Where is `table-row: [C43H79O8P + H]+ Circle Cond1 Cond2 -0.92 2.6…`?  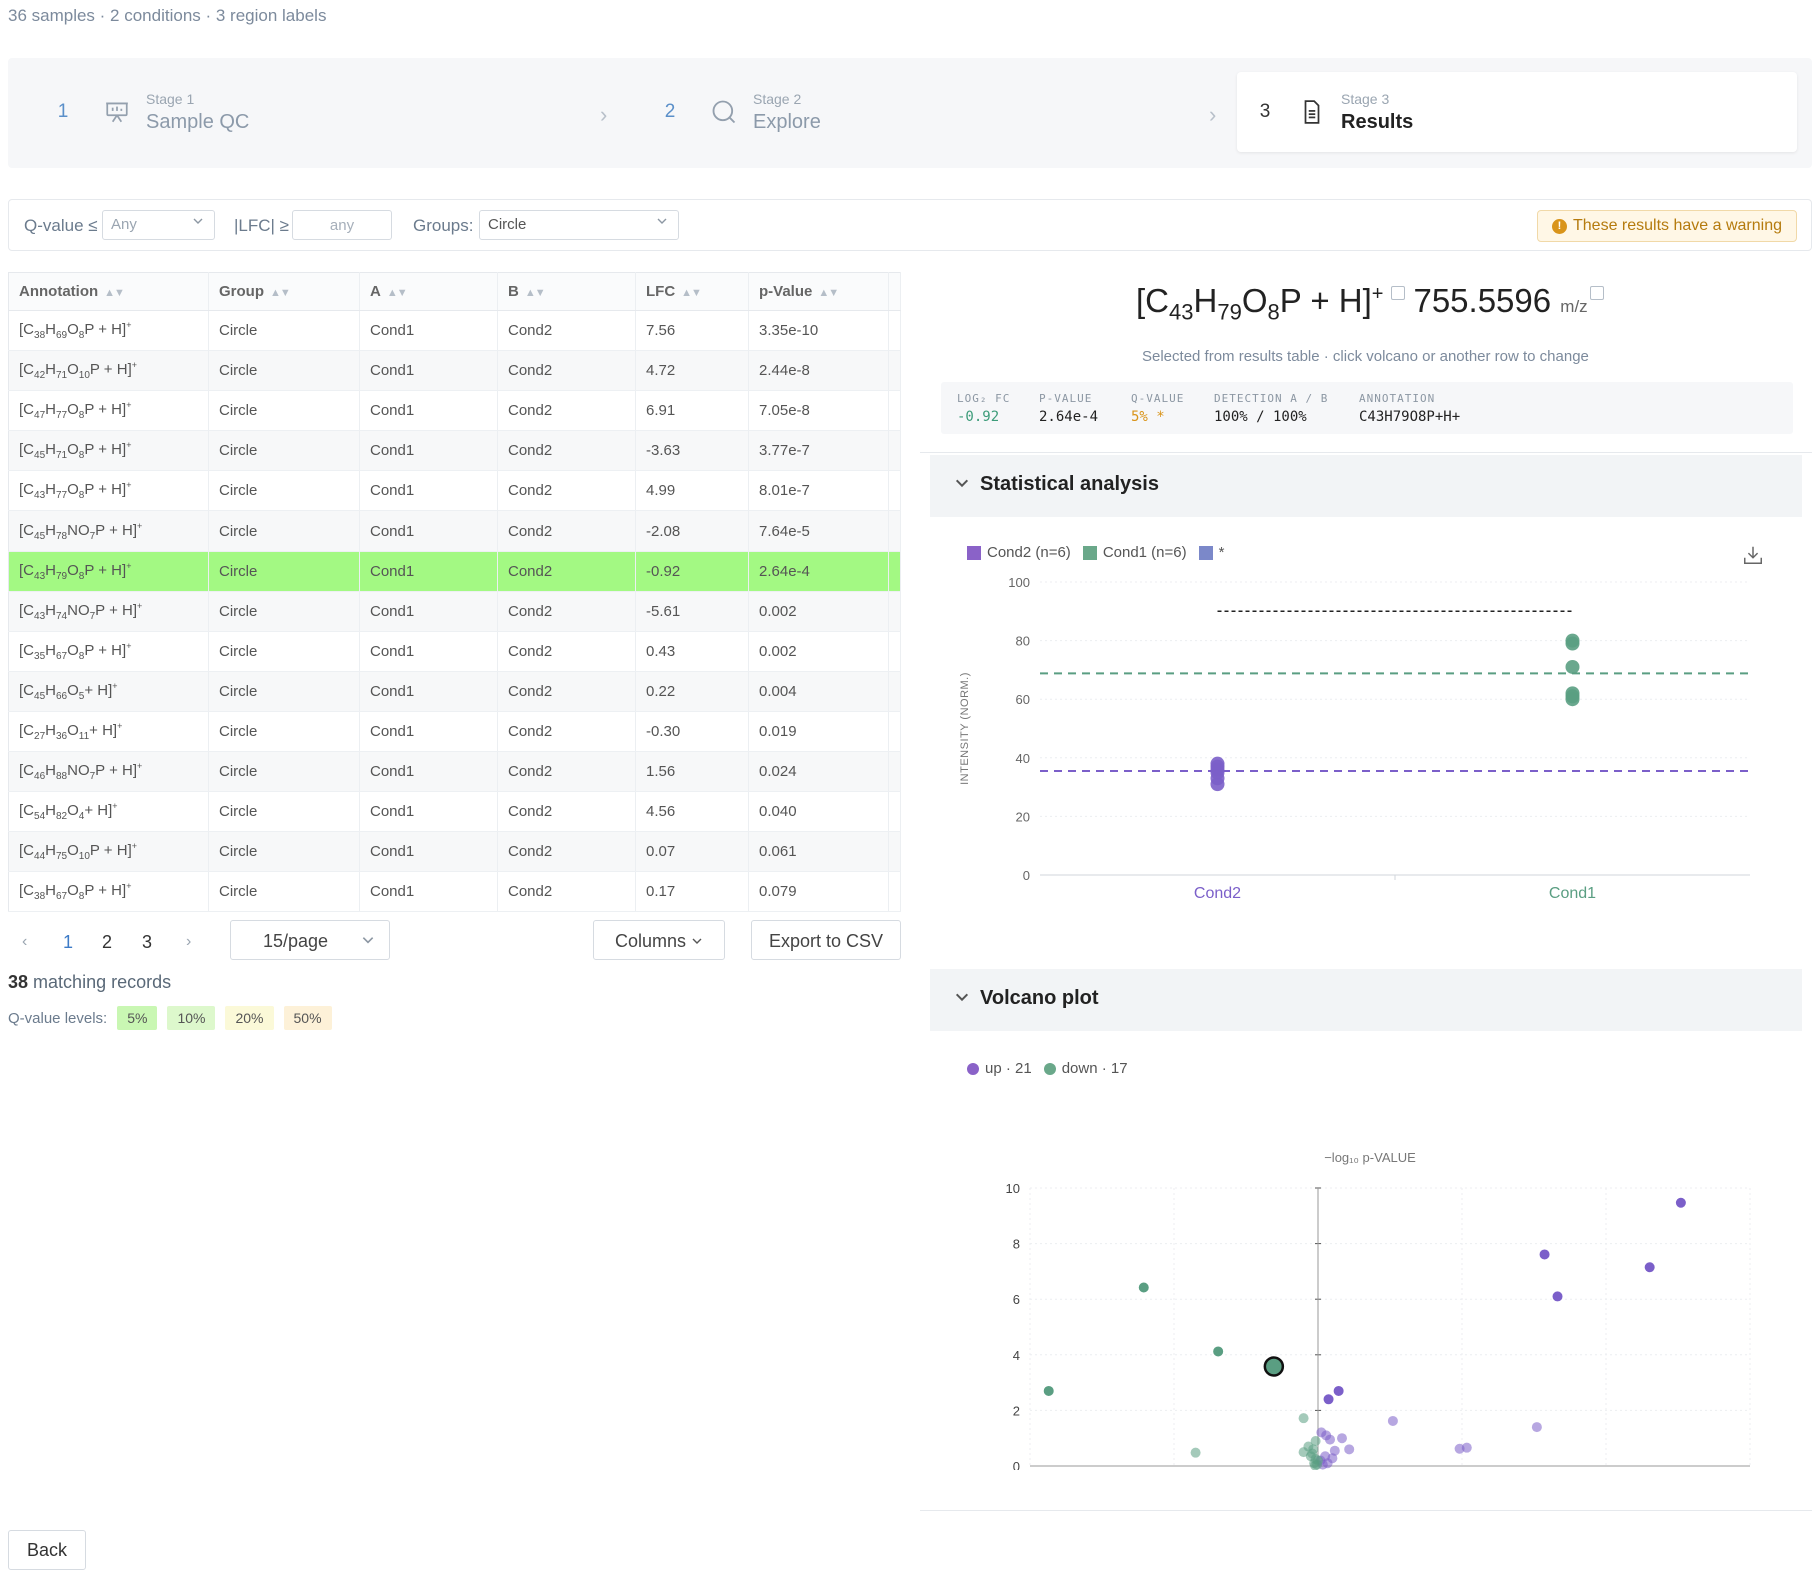
table-row: [C43H79O8P + H]+ Circle Cond1 Cond2 -0.92 2.6… is located at coordinates (454, 571).